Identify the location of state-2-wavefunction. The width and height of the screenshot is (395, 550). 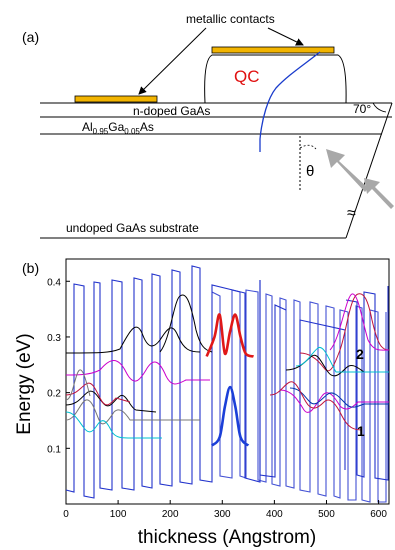
(229, 335).